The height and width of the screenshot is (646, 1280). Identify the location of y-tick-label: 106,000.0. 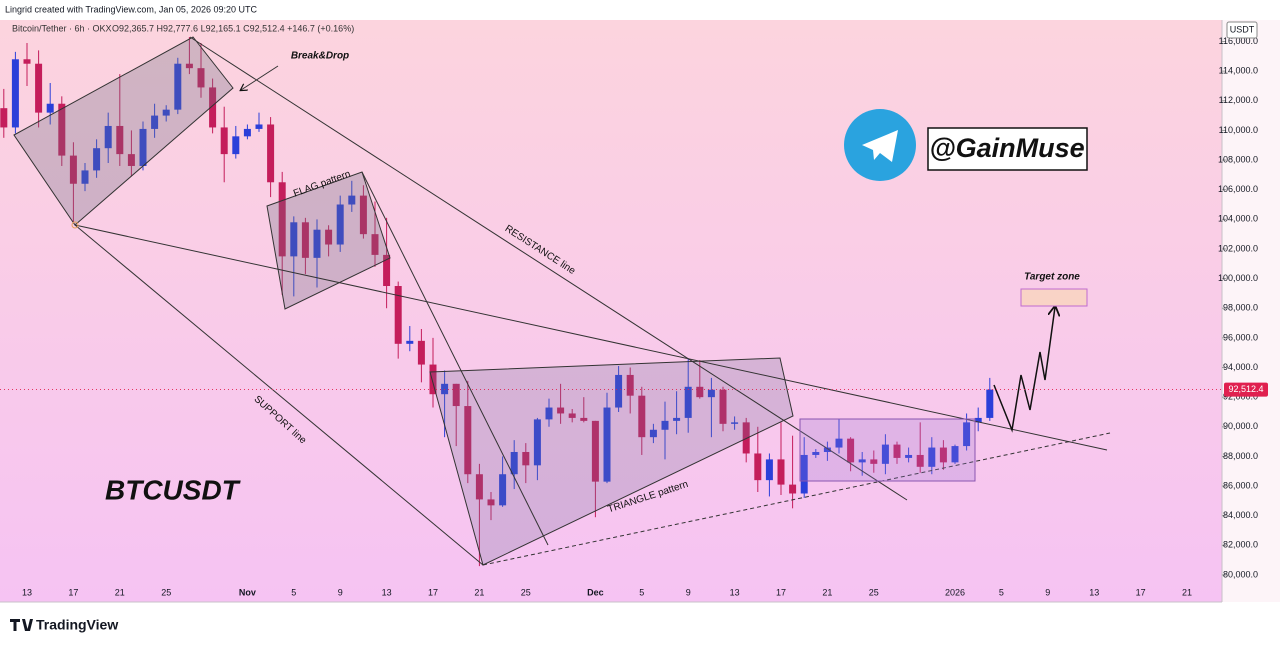
(1238, 189).